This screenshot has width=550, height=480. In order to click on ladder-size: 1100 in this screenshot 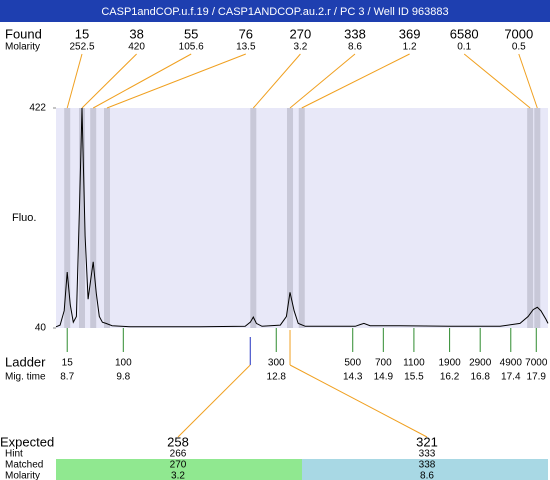, I will do `click(414, 363)`.